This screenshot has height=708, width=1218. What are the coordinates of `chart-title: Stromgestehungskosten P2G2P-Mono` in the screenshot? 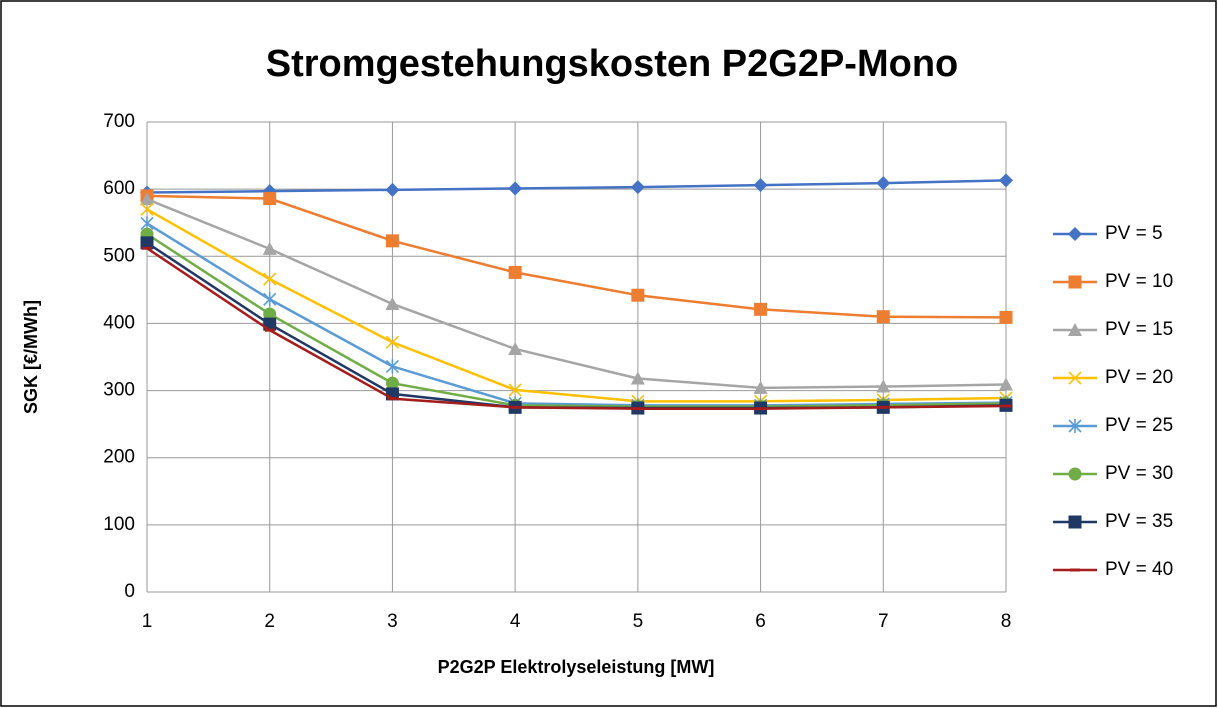 It's located at (612, 64).